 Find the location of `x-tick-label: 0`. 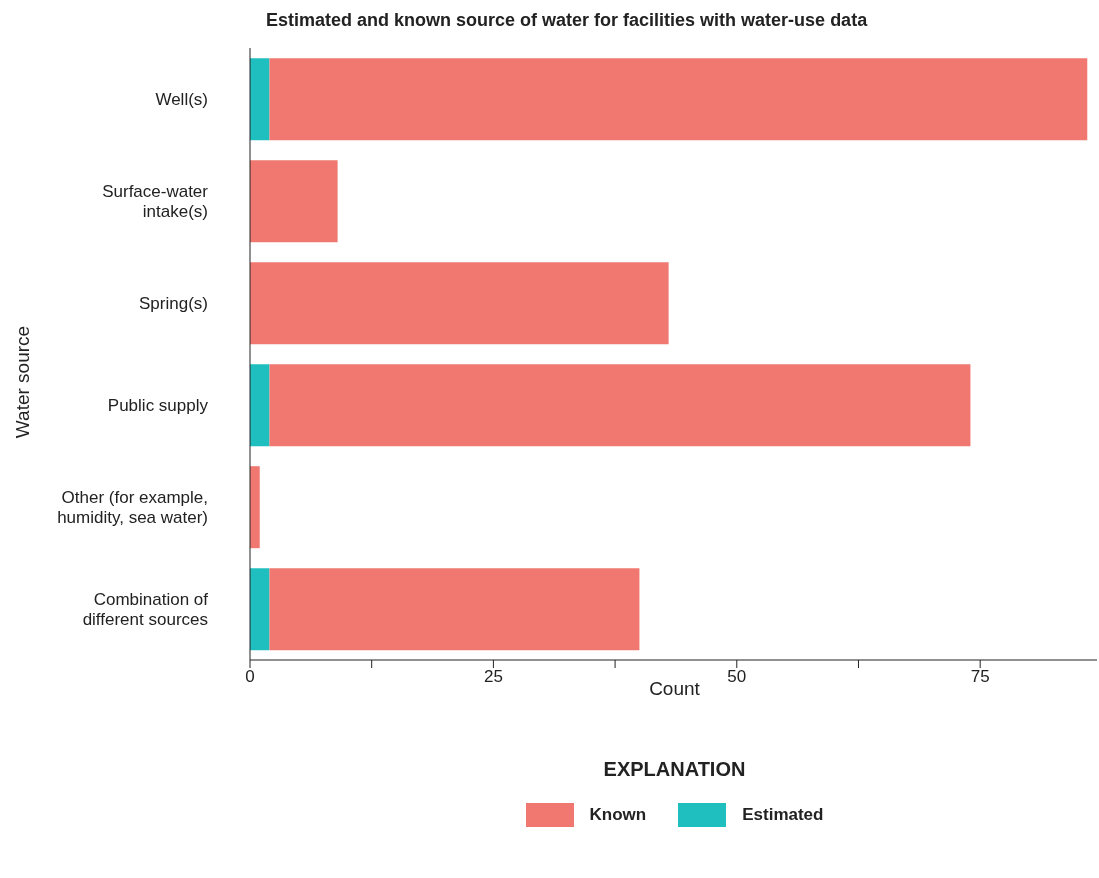

x-tick-label: 0 is located at coordinates (250, 677).